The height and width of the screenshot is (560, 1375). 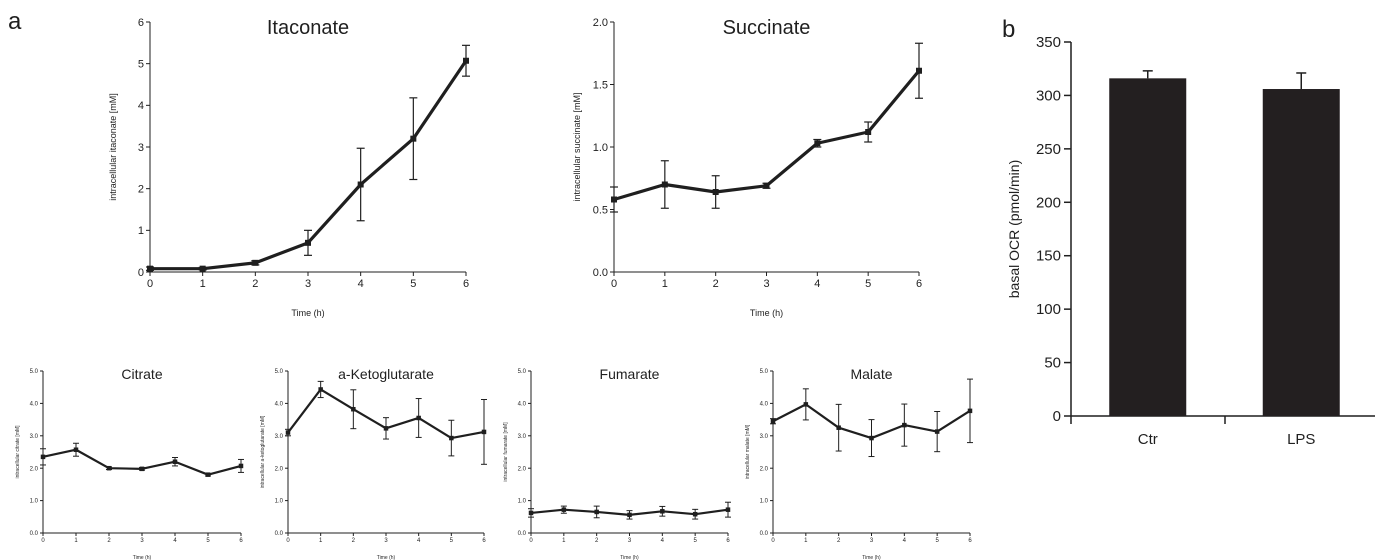 I want to click on succinate-x-tick-label: 1, so click(x=665, y=284).